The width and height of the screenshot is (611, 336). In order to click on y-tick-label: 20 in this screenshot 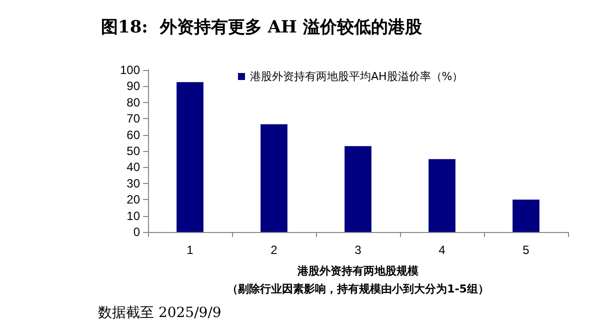, I will do `click(133, 199)`.